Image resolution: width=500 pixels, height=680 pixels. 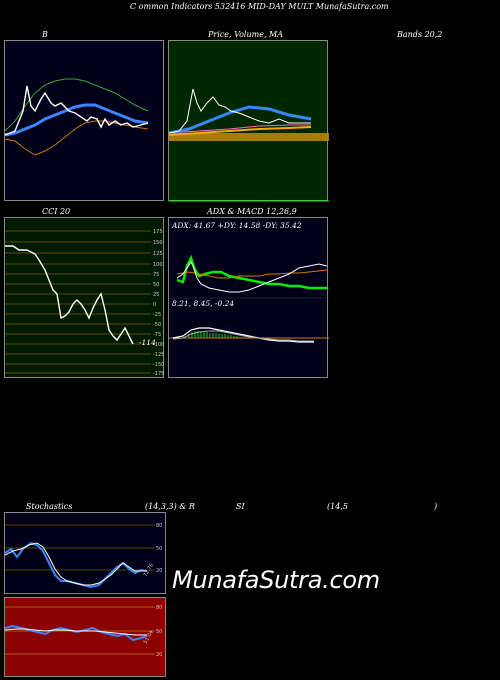 I want to click on price-volume-ma-chart, so click(x=248, y=121).